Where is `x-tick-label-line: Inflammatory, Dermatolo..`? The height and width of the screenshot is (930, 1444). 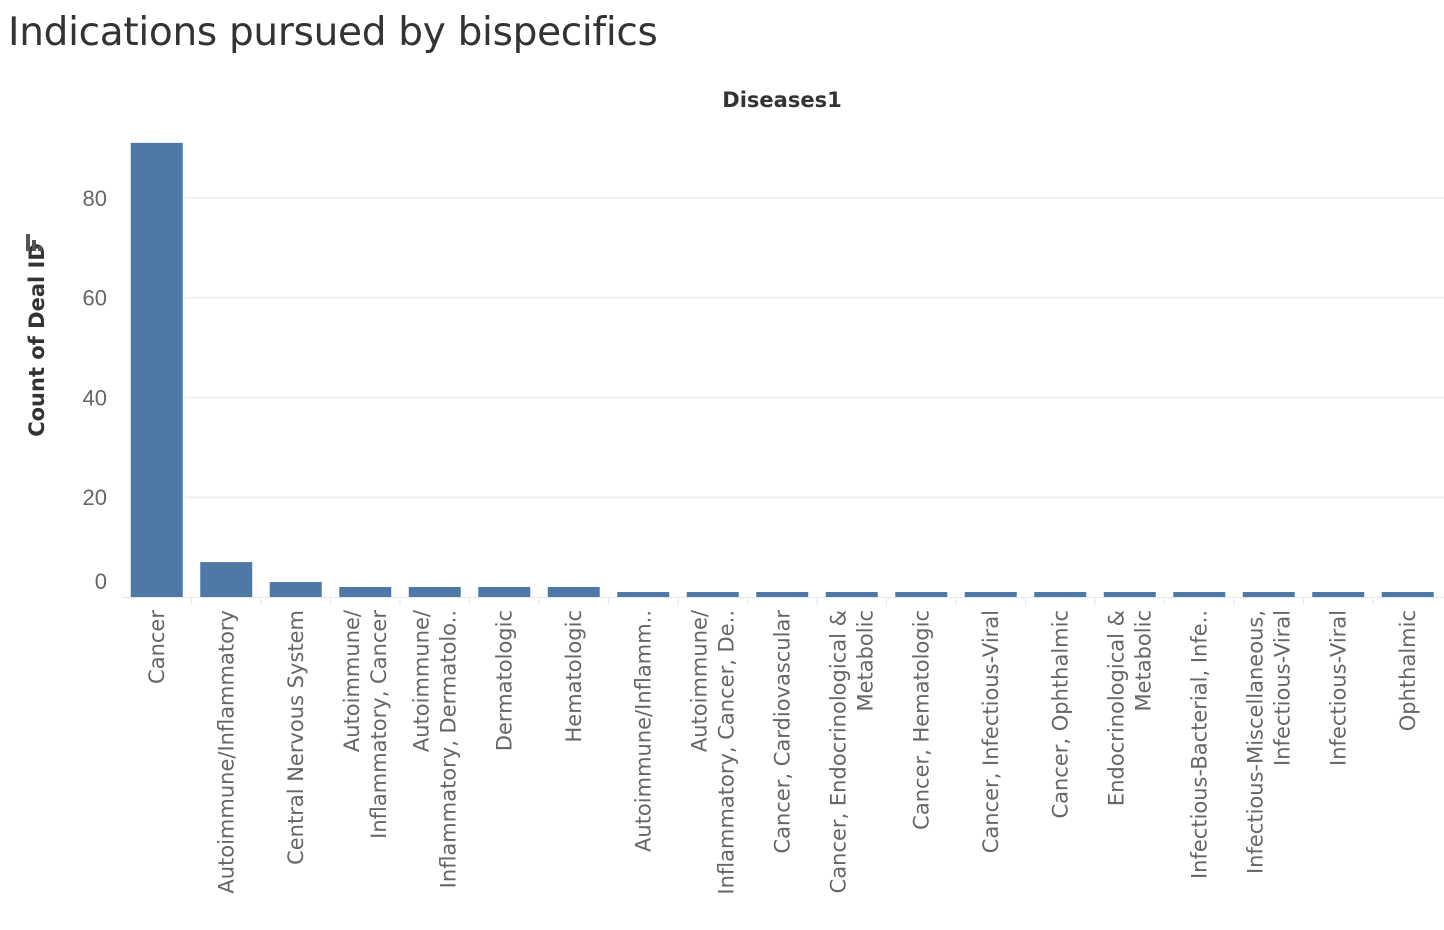
x-tick-label-line: Inflammatory, Dermatolo.. is located at coordinates (448, 749).